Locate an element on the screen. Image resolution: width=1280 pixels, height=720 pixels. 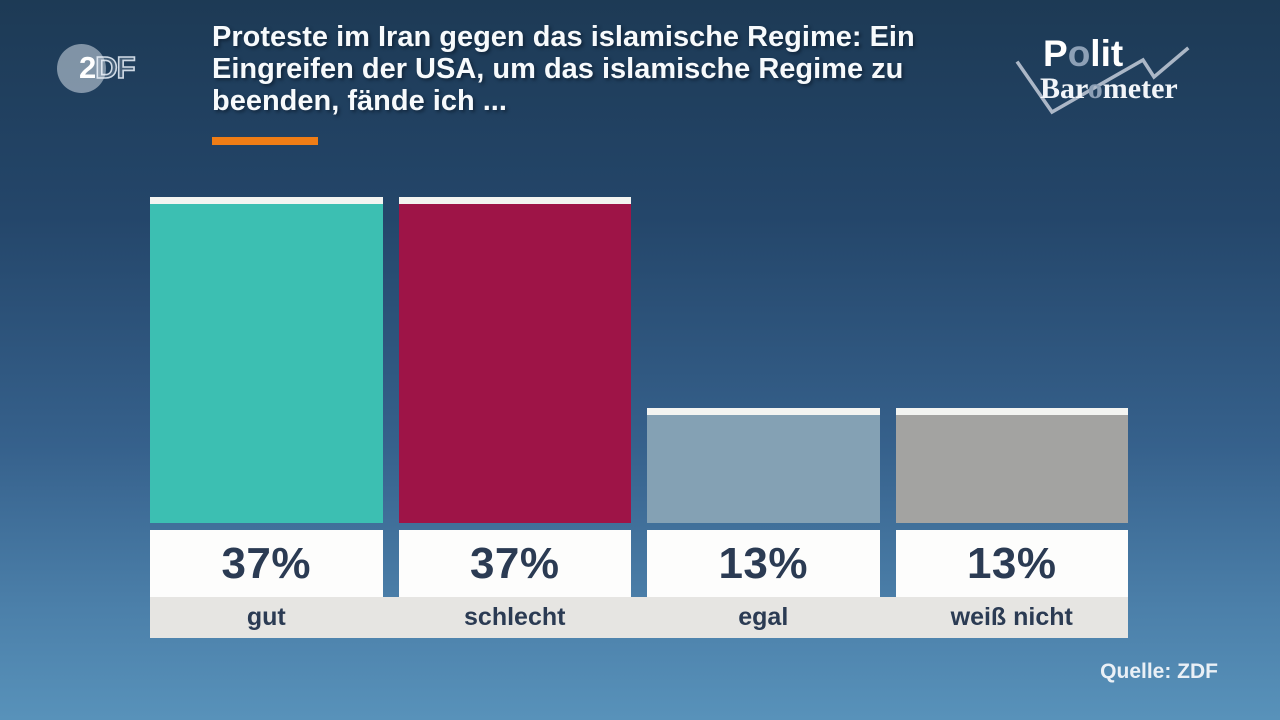
value-box-gut: 37% is located at coordinates (266, 563).